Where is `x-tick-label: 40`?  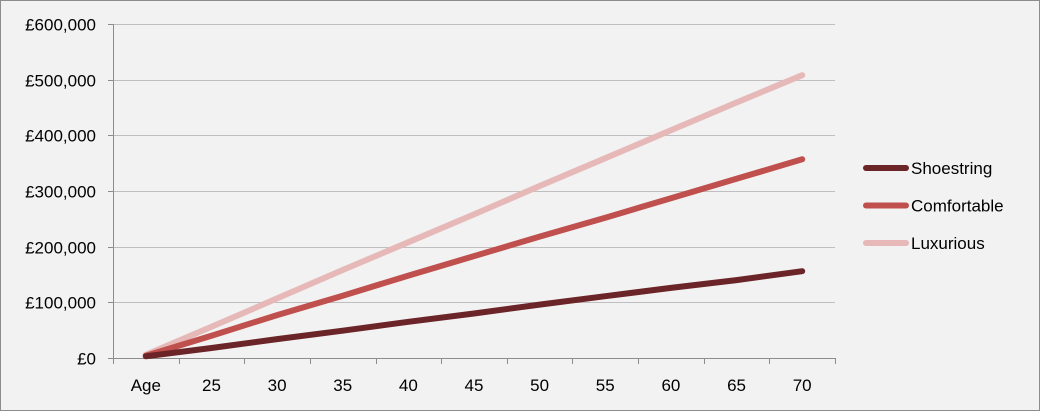 x-tick-label: 40 is located at coordinates (408, 385).